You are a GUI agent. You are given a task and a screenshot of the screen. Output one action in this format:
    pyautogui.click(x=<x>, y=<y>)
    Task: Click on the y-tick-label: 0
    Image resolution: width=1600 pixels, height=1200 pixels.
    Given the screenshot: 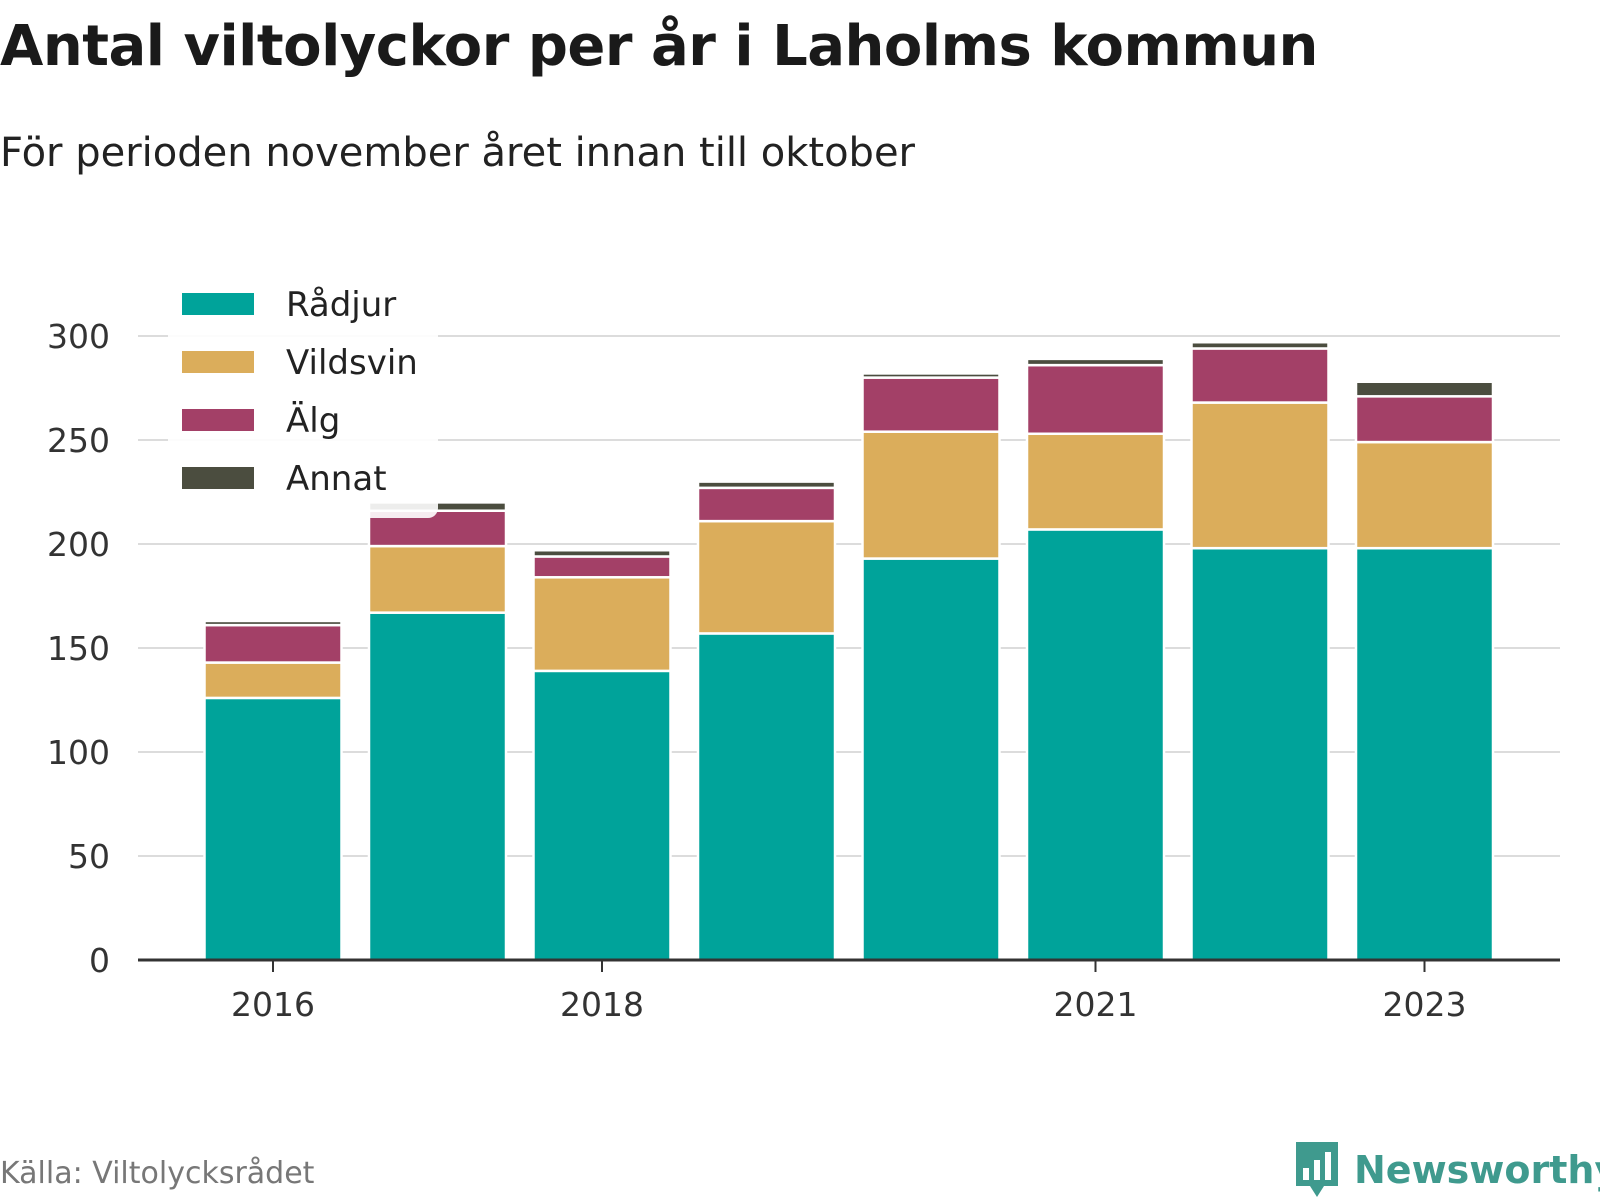 What is the action you would take?
    pyautogui.click(x=99, y=960)
    